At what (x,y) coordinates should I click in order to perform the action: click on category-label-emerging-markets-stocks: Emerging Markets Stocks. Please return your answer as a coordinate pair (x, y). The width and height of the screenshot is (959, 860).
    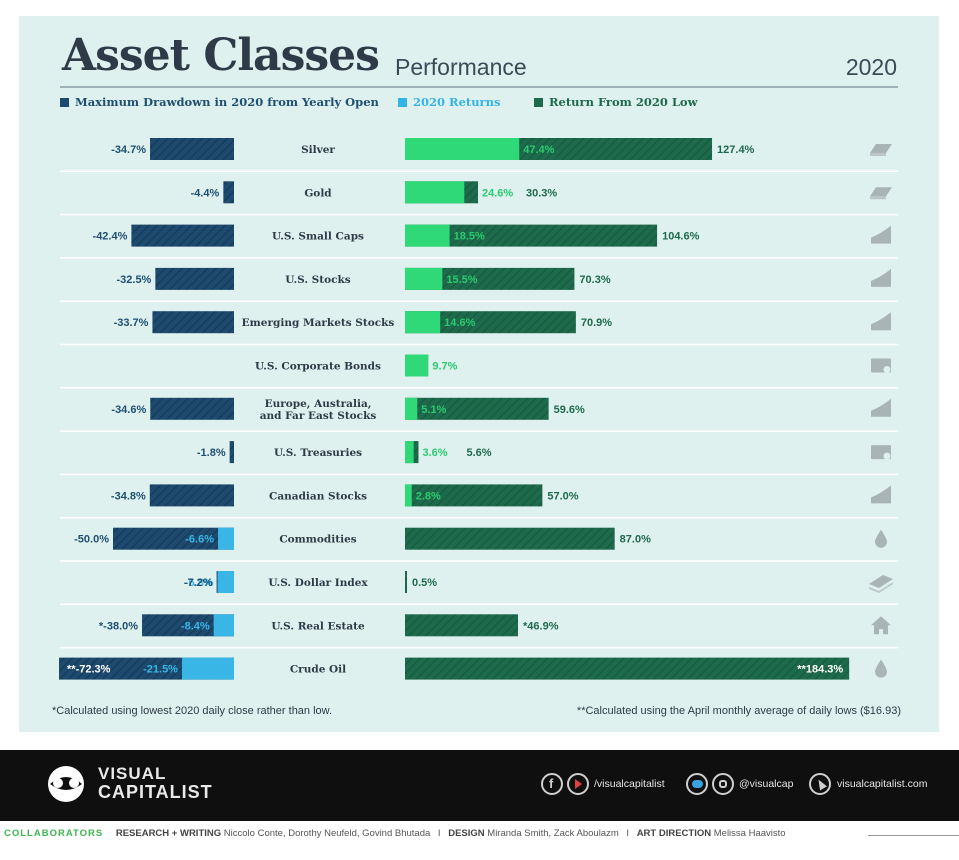
    Looking at the image, I should click on (318, 323).